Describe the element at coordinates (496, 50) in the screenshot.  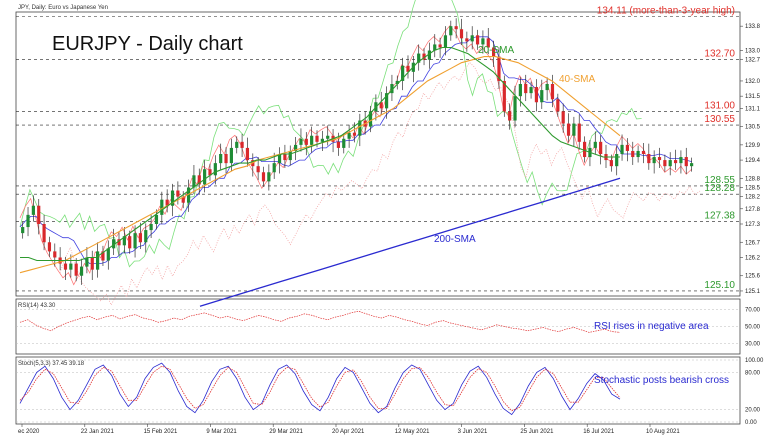
I see `sma20-label: 20-SMA` at that location.